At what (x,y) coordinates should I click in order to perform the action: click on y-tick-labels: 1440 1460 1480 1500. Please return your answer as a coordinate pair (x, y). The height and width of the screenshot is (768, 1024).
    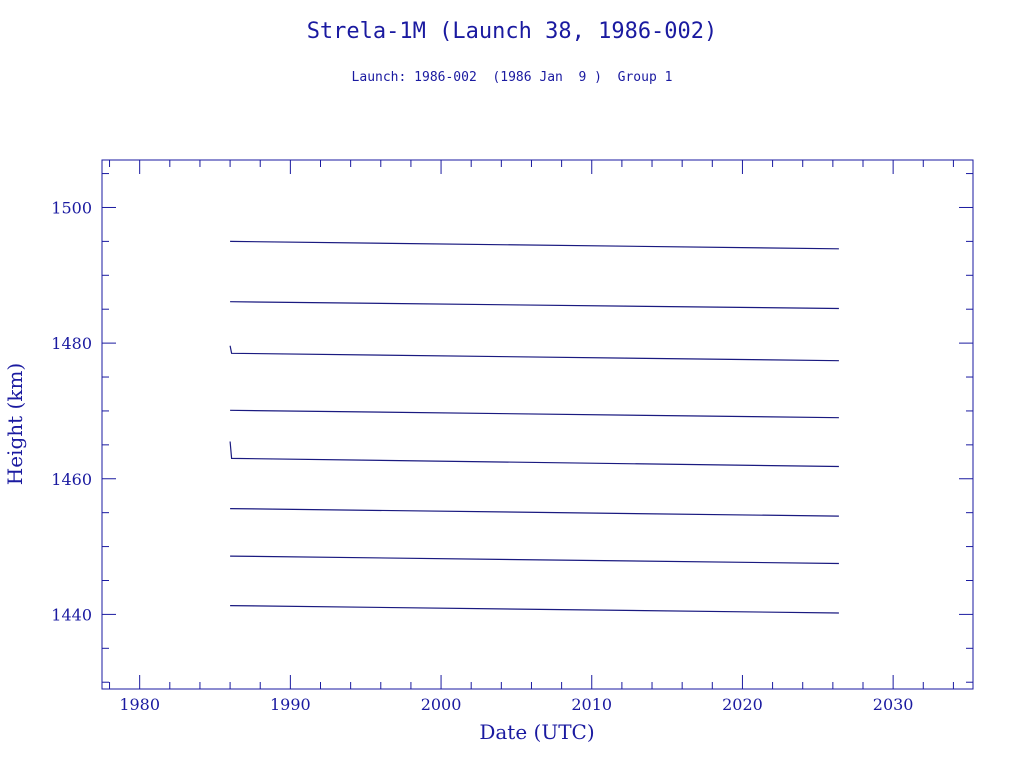
    Looking at the image, I should click on (71, 411).